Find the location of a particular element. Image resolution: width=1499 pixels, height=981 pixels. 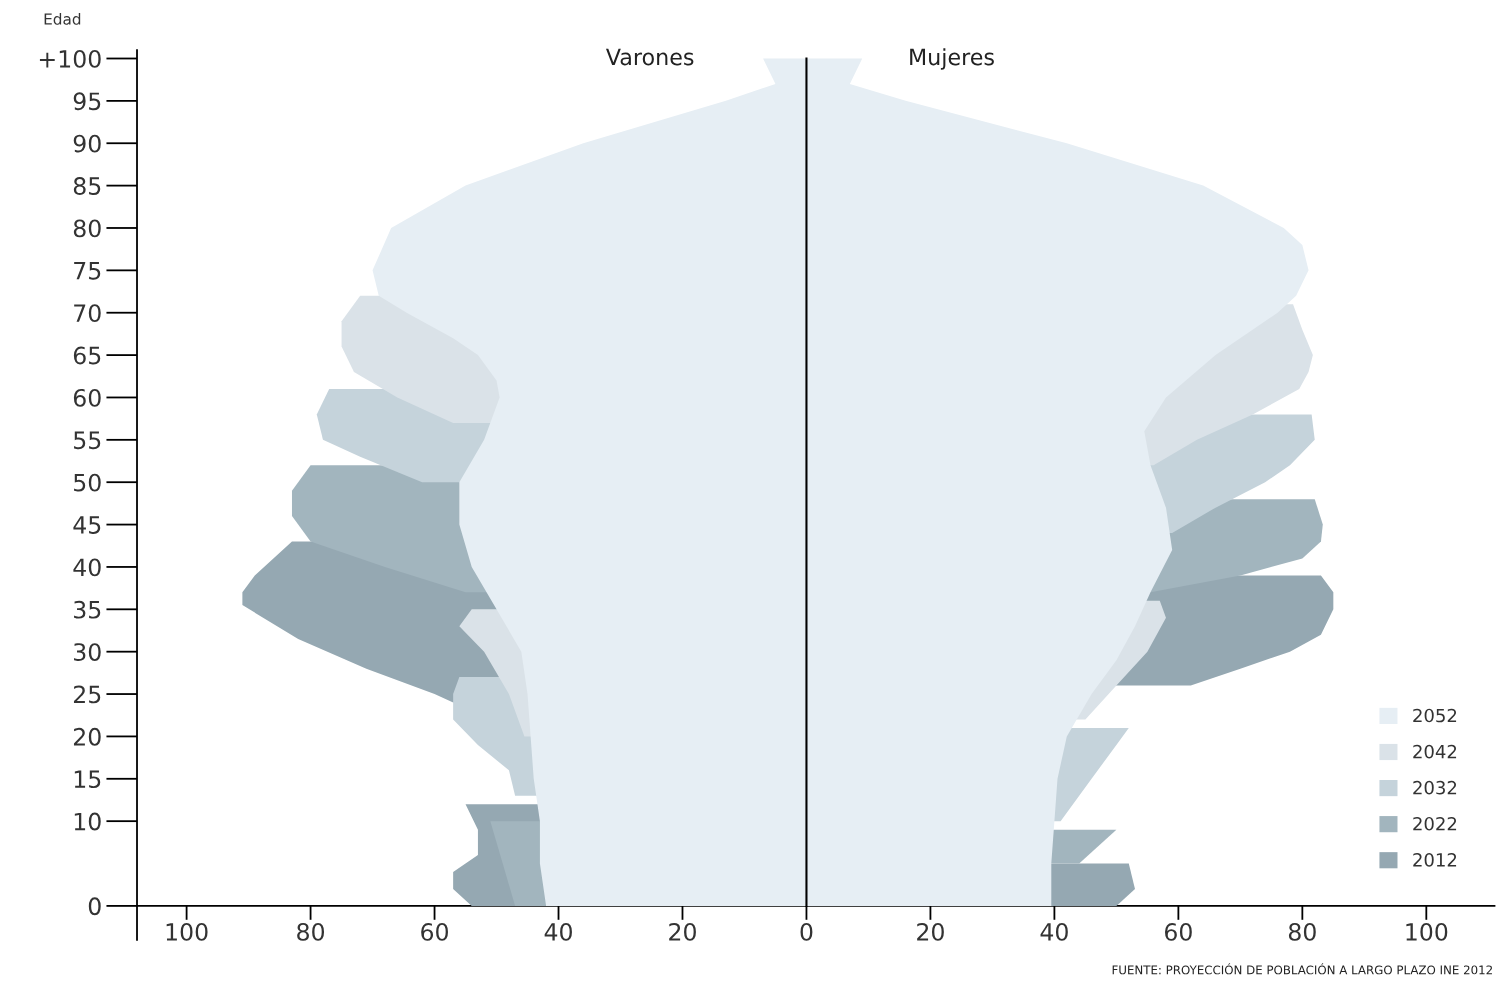

y-tick-label: 80 is located at coordinates (87, 228).